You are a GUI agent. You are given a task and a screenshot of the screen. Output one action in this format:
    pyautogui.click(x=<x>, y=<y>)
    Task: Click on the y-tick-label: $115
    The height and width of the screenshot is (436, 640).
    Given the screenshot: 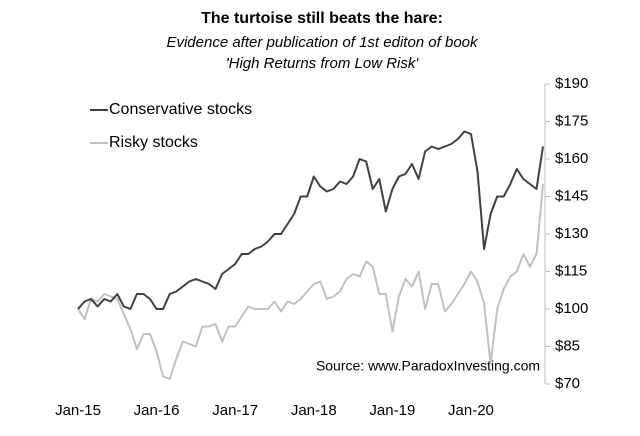 What is the action you would take?
    pyautogui.click(x=571, y=270)
    